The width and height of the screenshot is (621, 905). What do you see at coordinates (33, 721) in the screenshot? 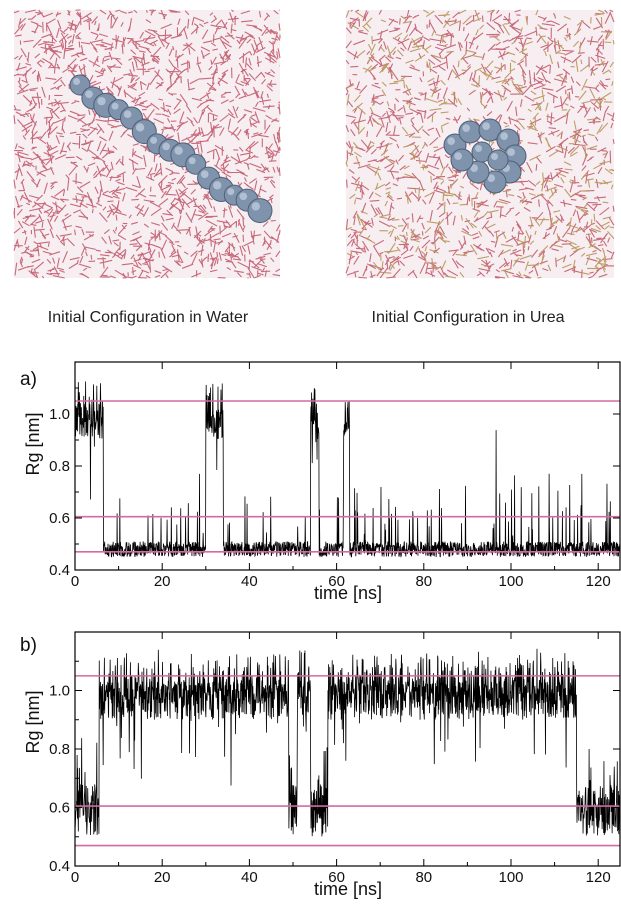
I see `y-axis-label-b: Rg [nm]` at bounding box center [33, 721].